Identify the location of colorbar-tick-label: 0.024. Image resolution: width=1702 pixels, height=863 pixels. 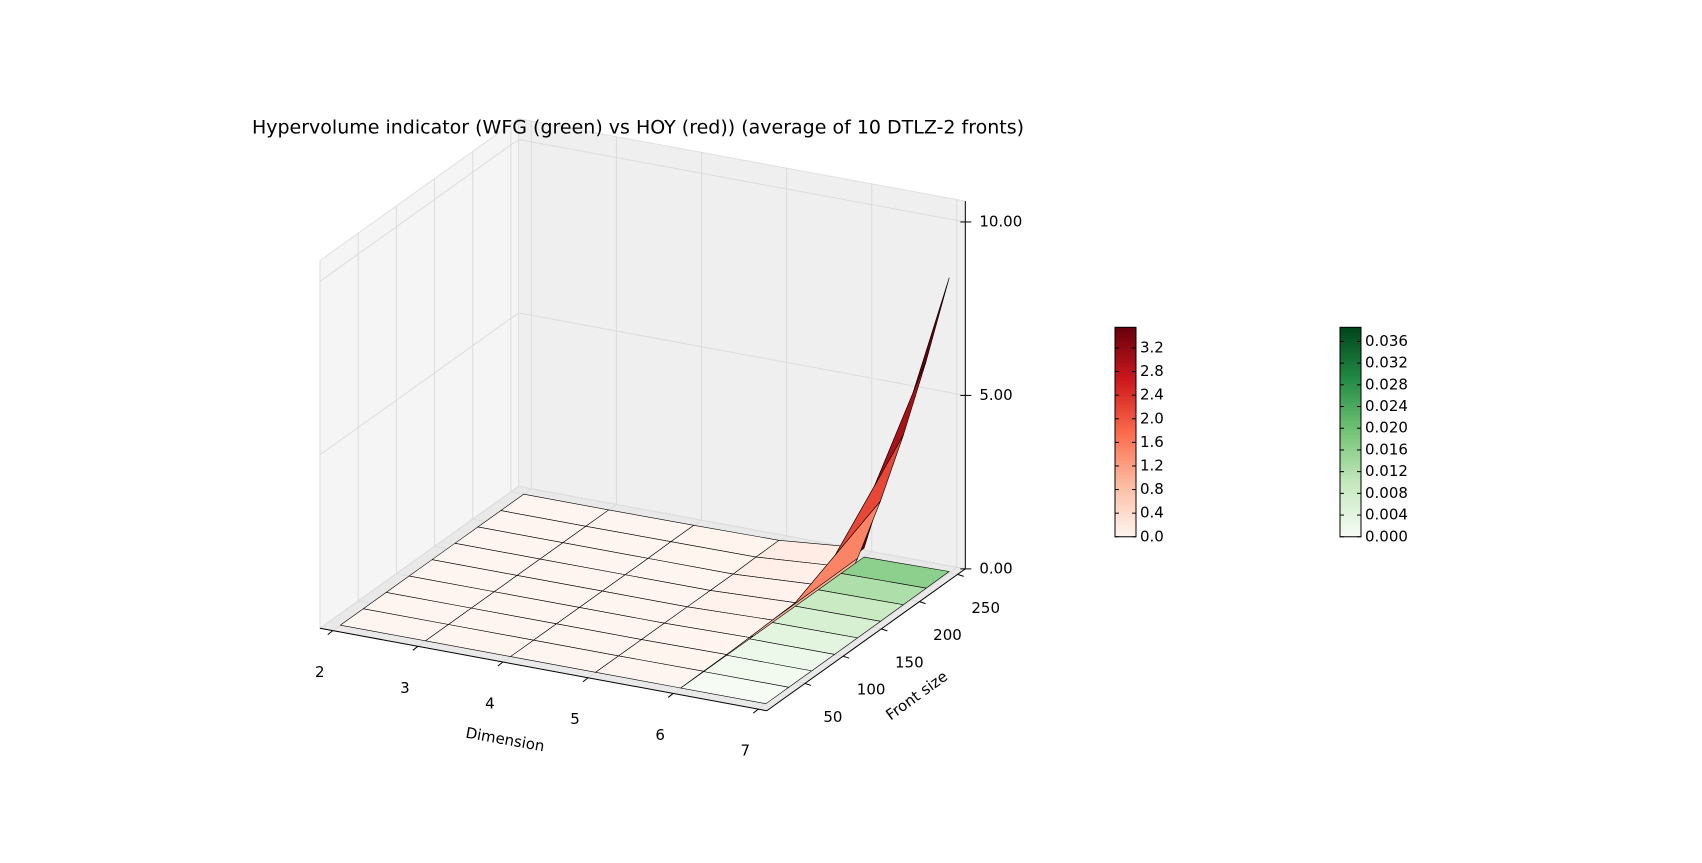
(1386, 406).